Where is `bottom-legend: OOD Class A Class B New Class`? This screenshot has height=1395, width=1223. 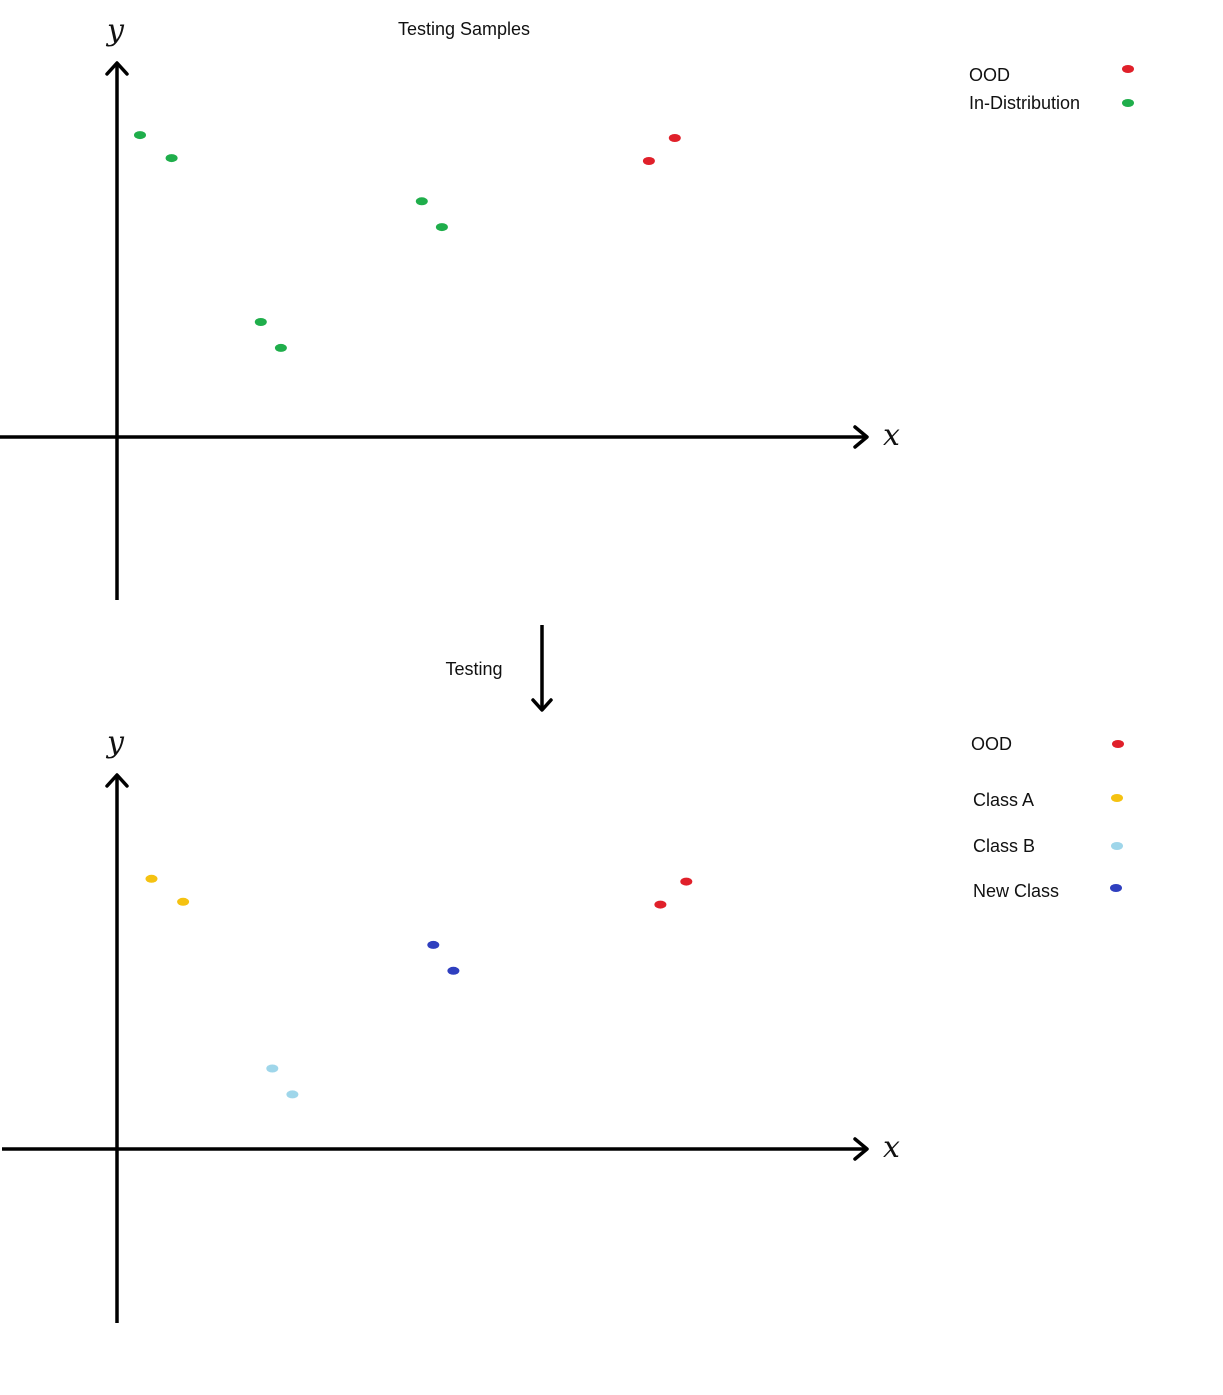 bottom-legend: OOD Class A Class B New Class is located at coordinates (1047, 817).